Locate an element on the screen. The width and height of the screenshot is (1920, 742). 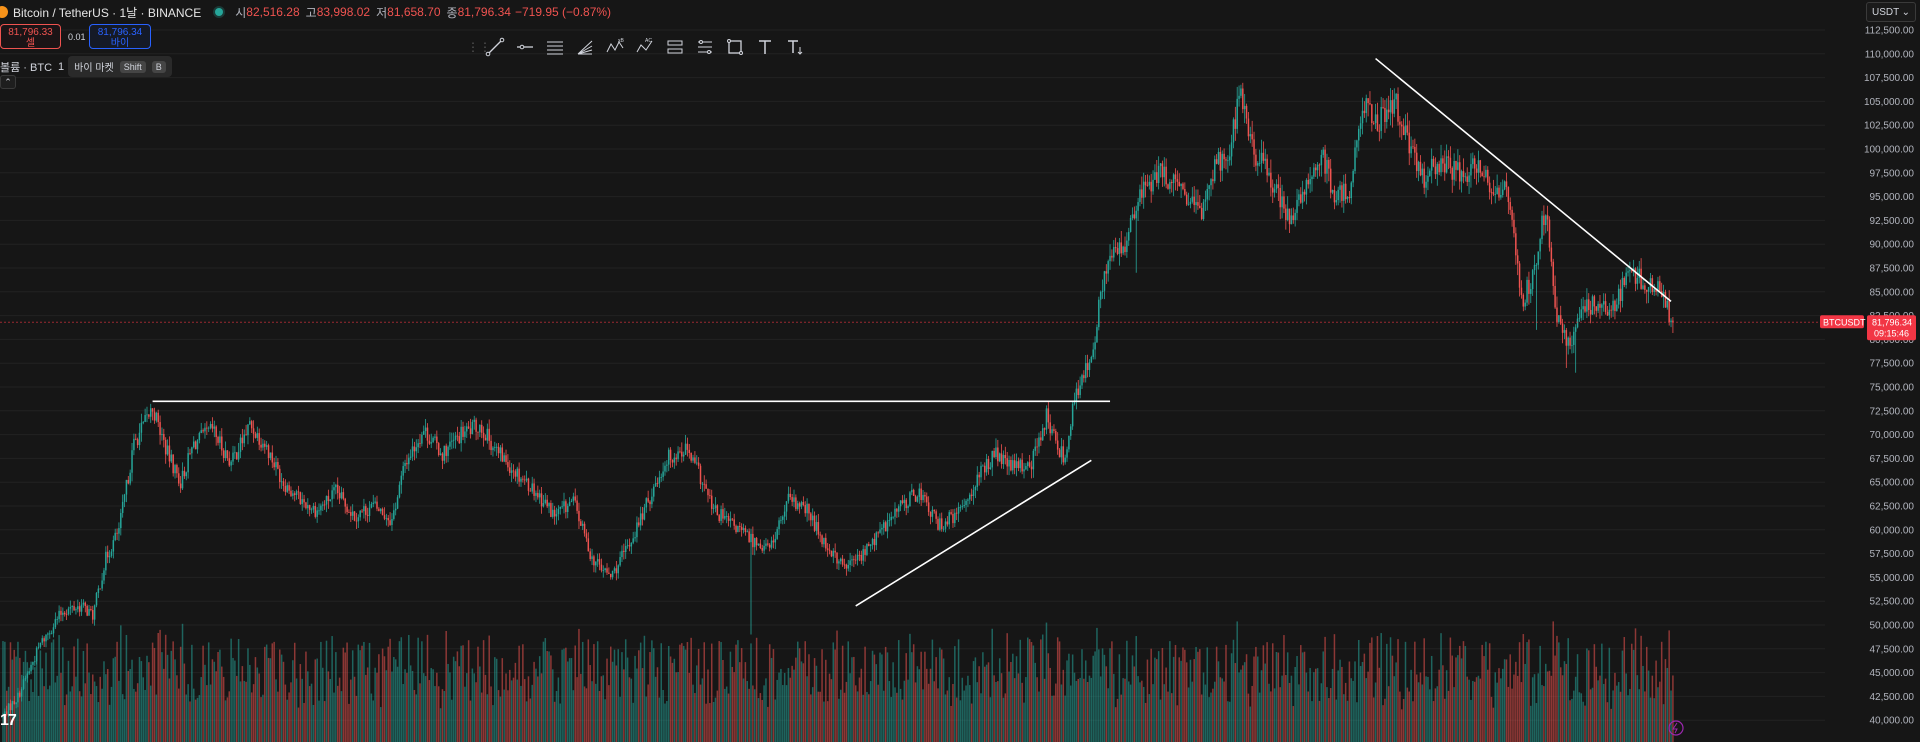
price-axis-label: 97,500.00 is located at coordinates (1892, 173).